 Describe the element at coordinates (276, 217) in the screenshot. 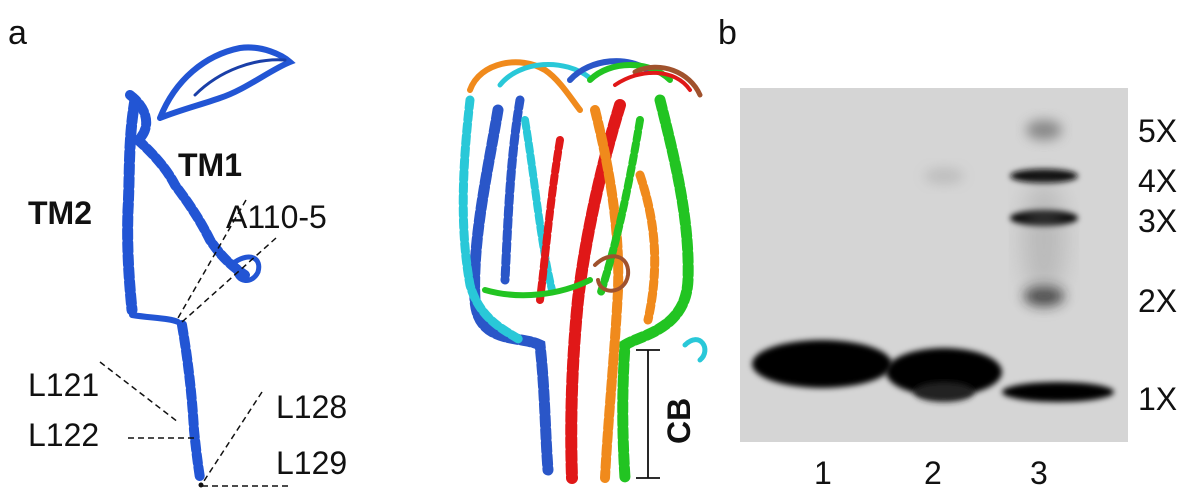

I see `label-a110-5: A110-5` at that location.